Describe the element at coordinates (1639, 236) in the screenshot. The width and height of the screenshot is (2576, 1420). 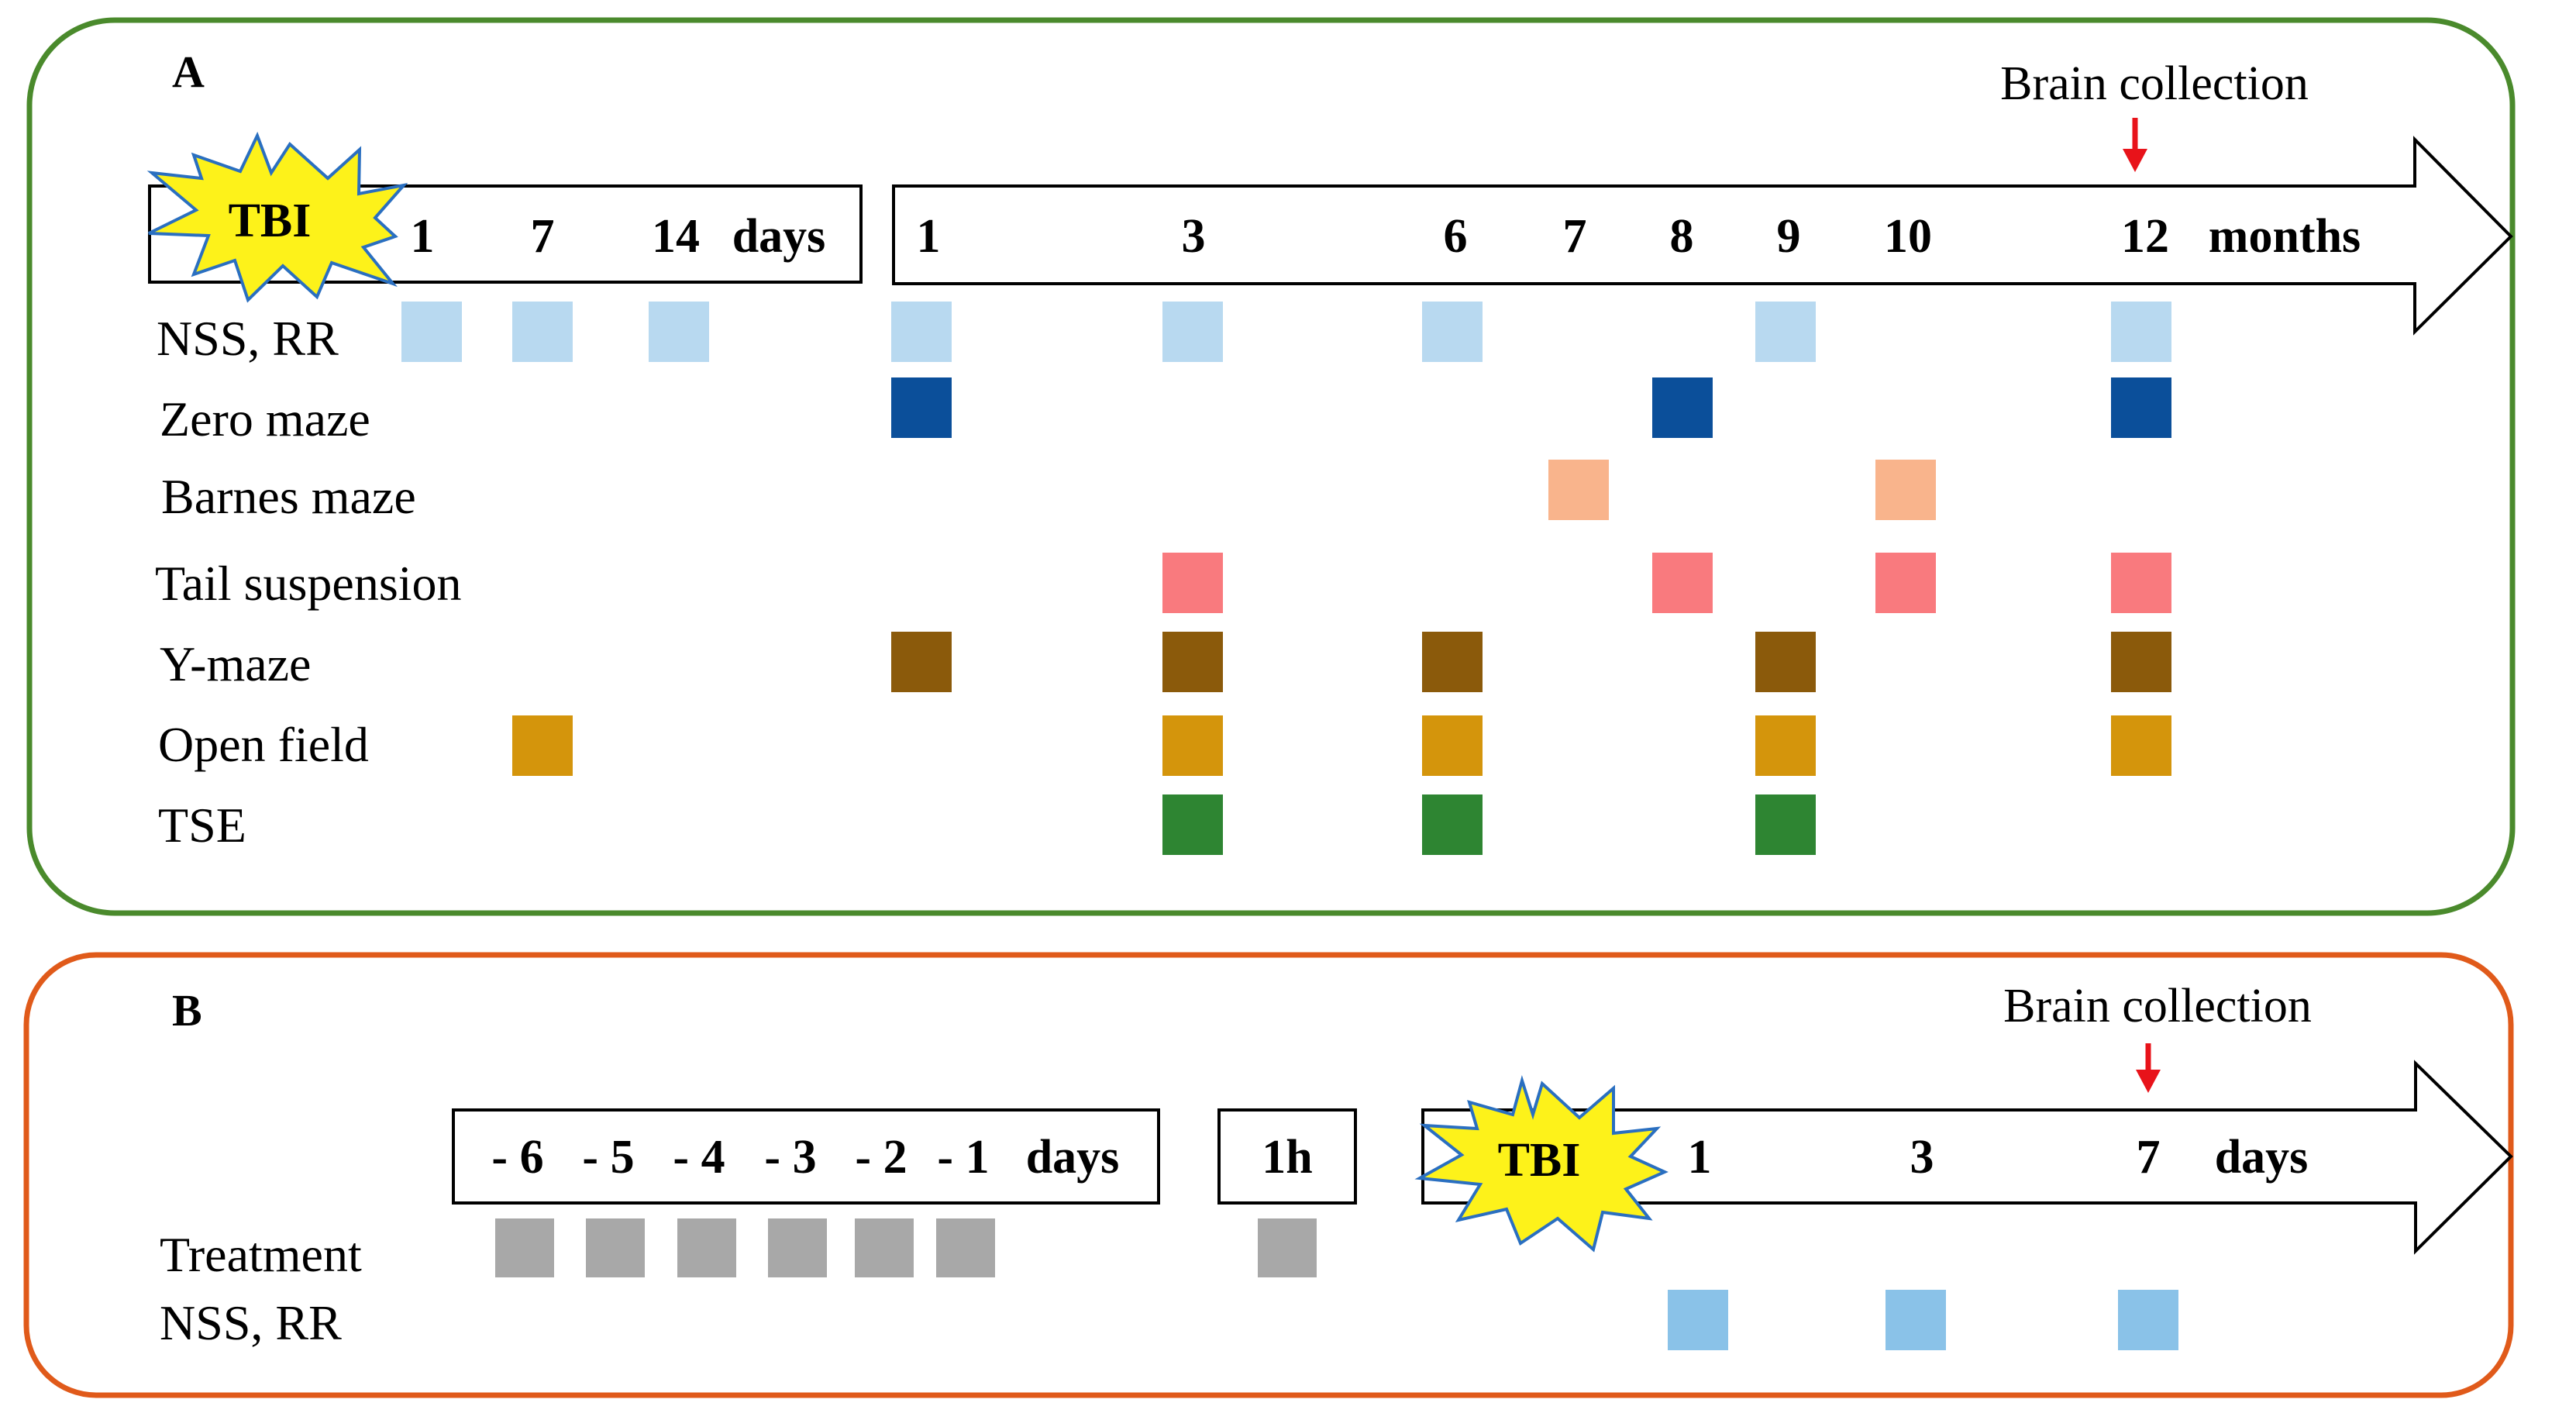
I see `panel-a-month-ticks: 1 3 6 7 8 9 10 12 months` at that location.